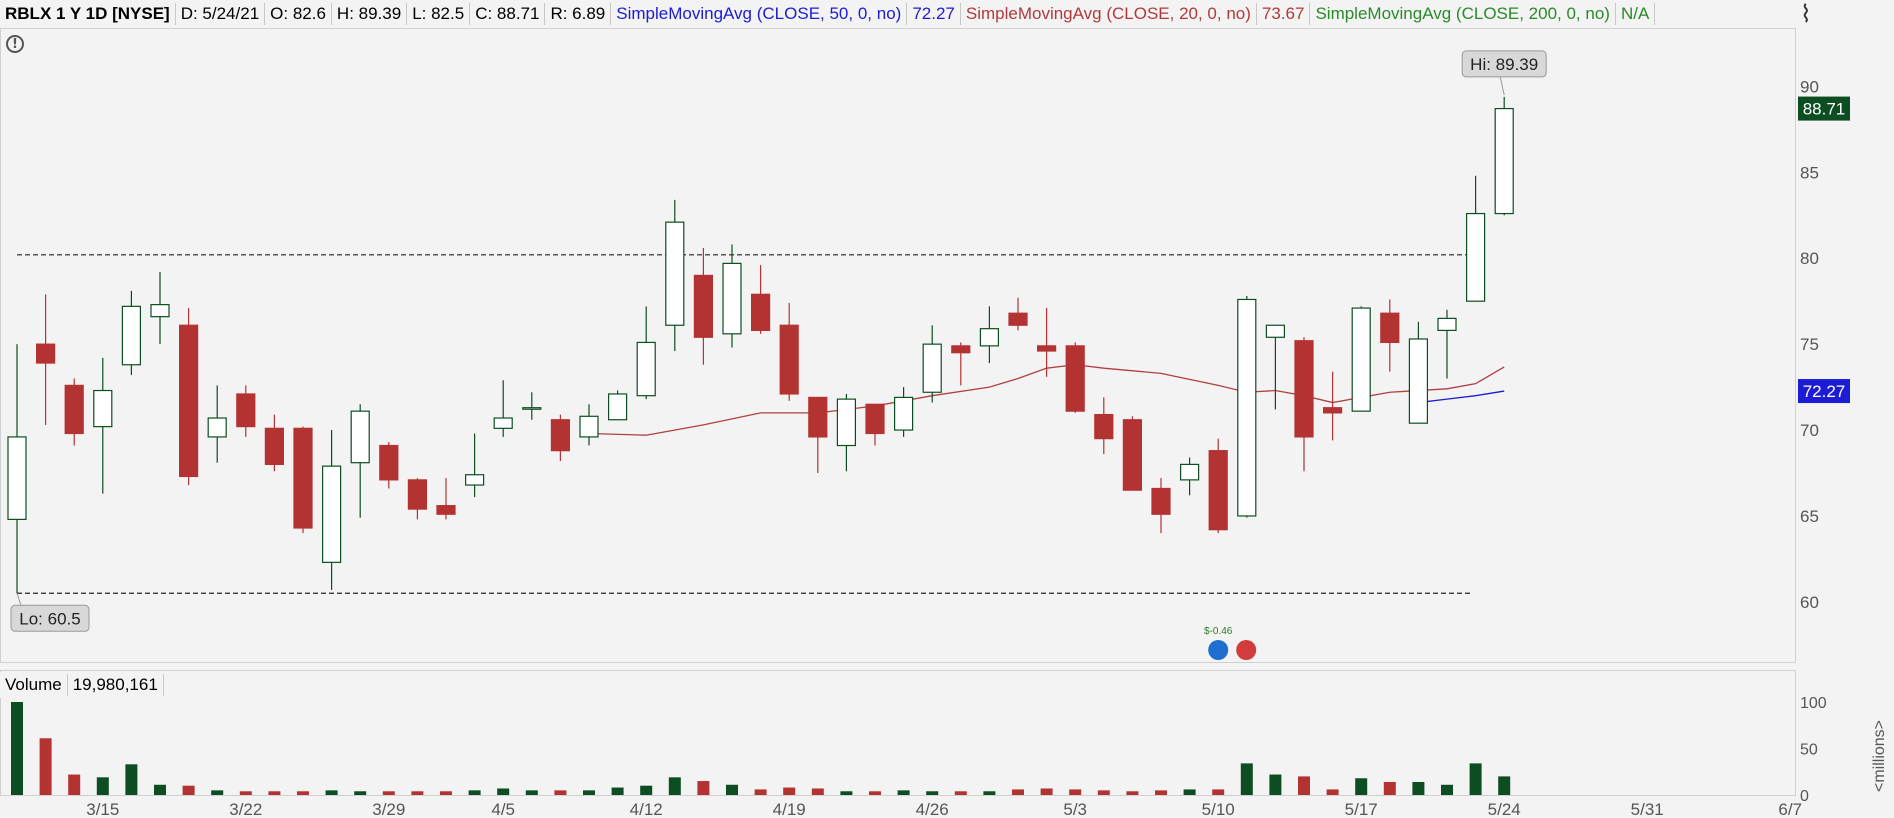 This screenshot has height=818, width=1894. What do you see at coordinates (1230, 643) in the screenshot?
I see `earnings-marker: $-0.46` at bounding box center [1230, 643].